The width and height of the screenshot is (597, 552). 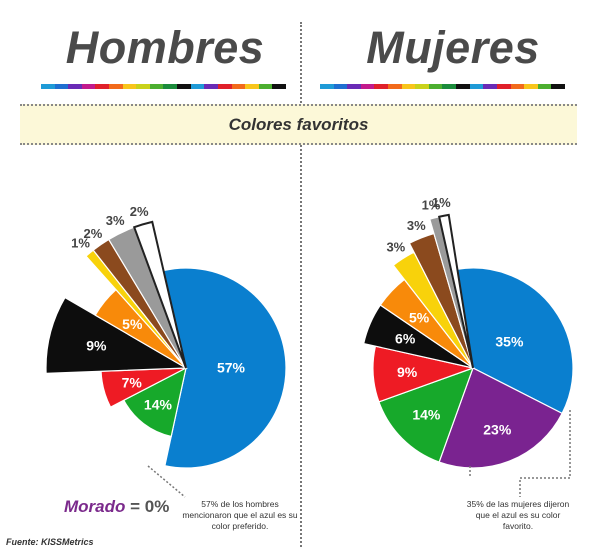 I want to click on slice-label-negro: 9%, so click(x=96, y=346).